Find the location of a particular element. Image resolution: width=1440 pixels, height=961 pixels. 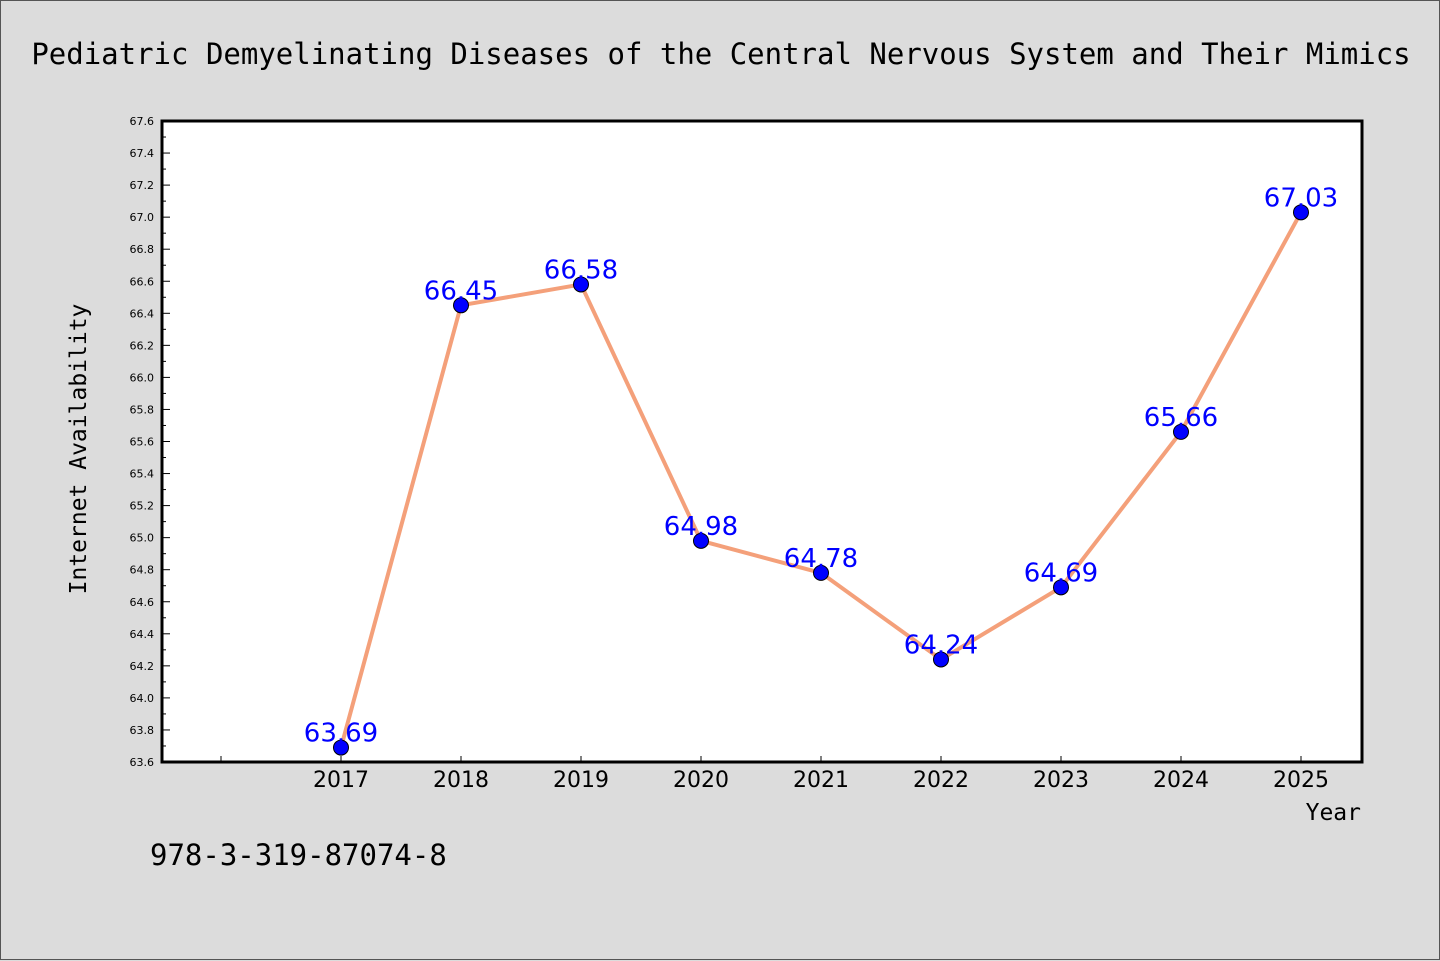

y-tick-label: 64.8 is located at coordinates (142, 570).